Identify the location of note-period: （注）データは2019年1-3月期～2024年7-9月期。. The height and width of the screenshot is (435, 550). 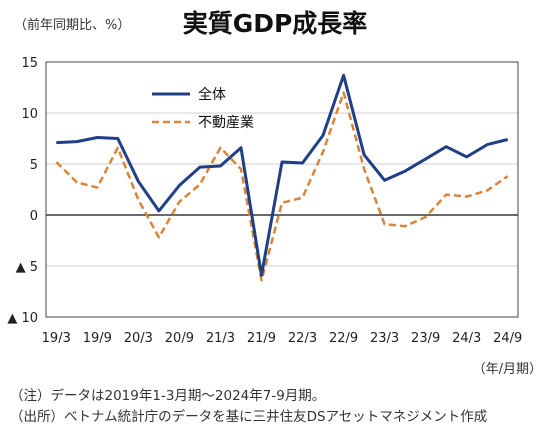
(168, 396).